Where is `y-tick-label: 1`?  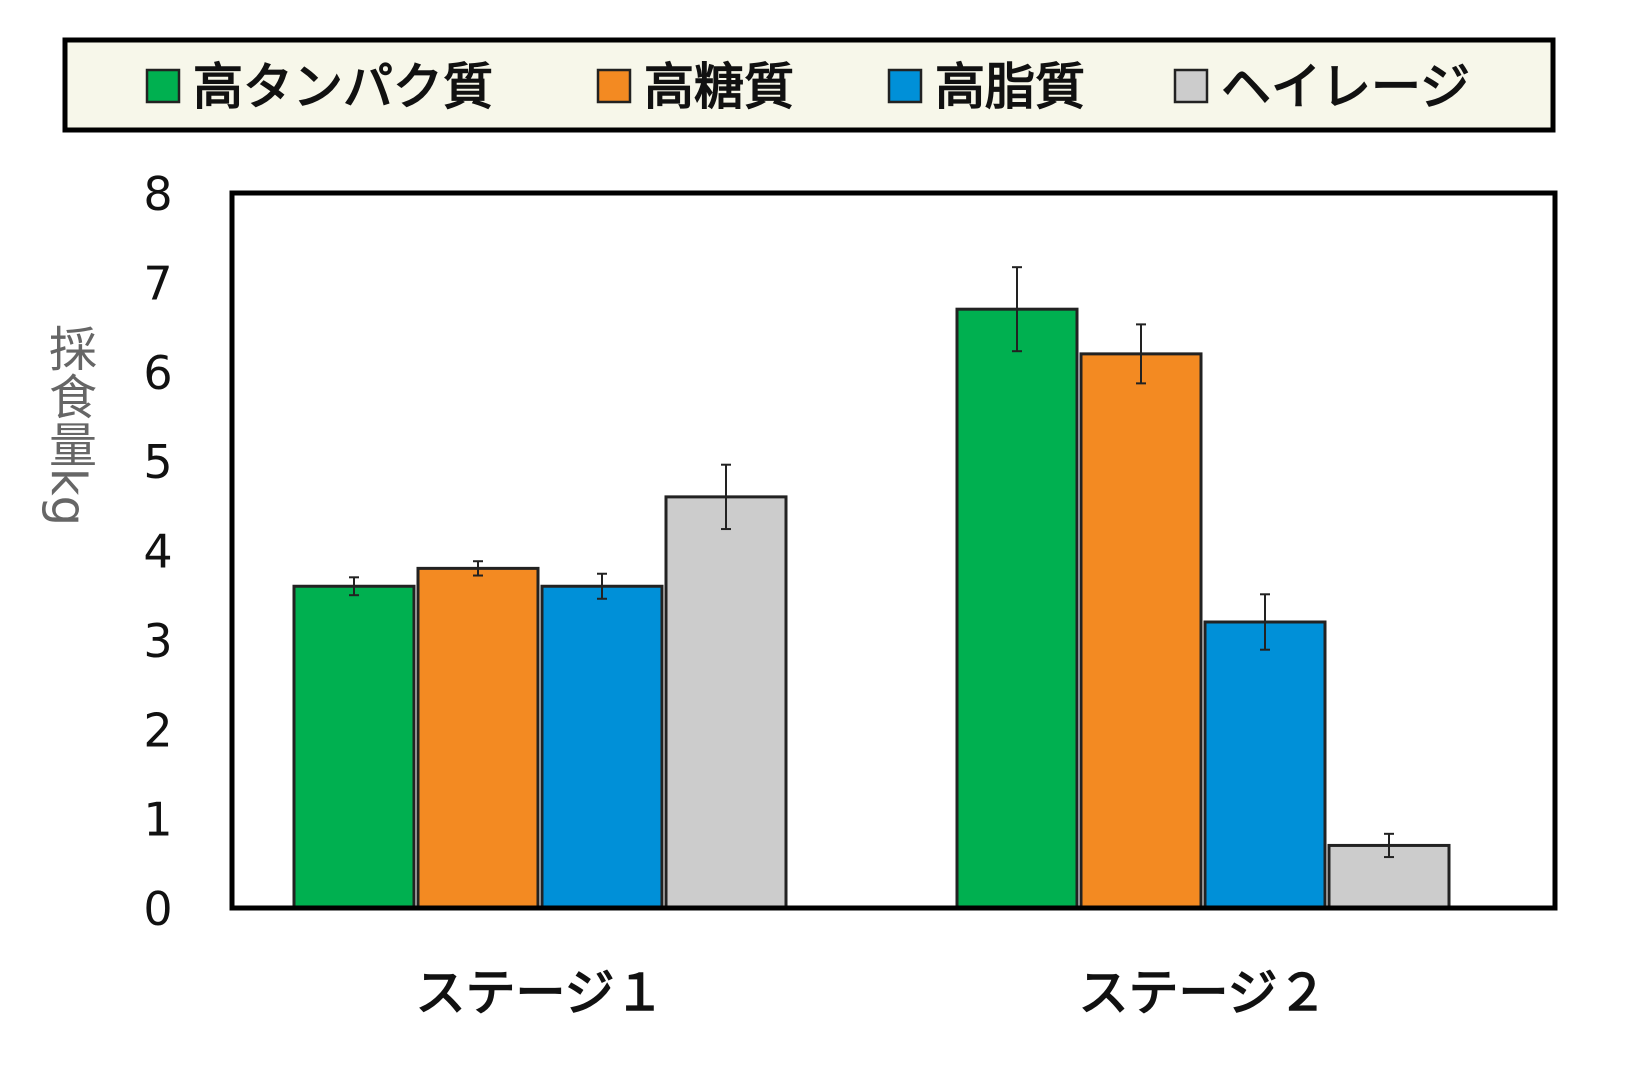 y-tick-label: 1 is located at coordinates (157, 820).